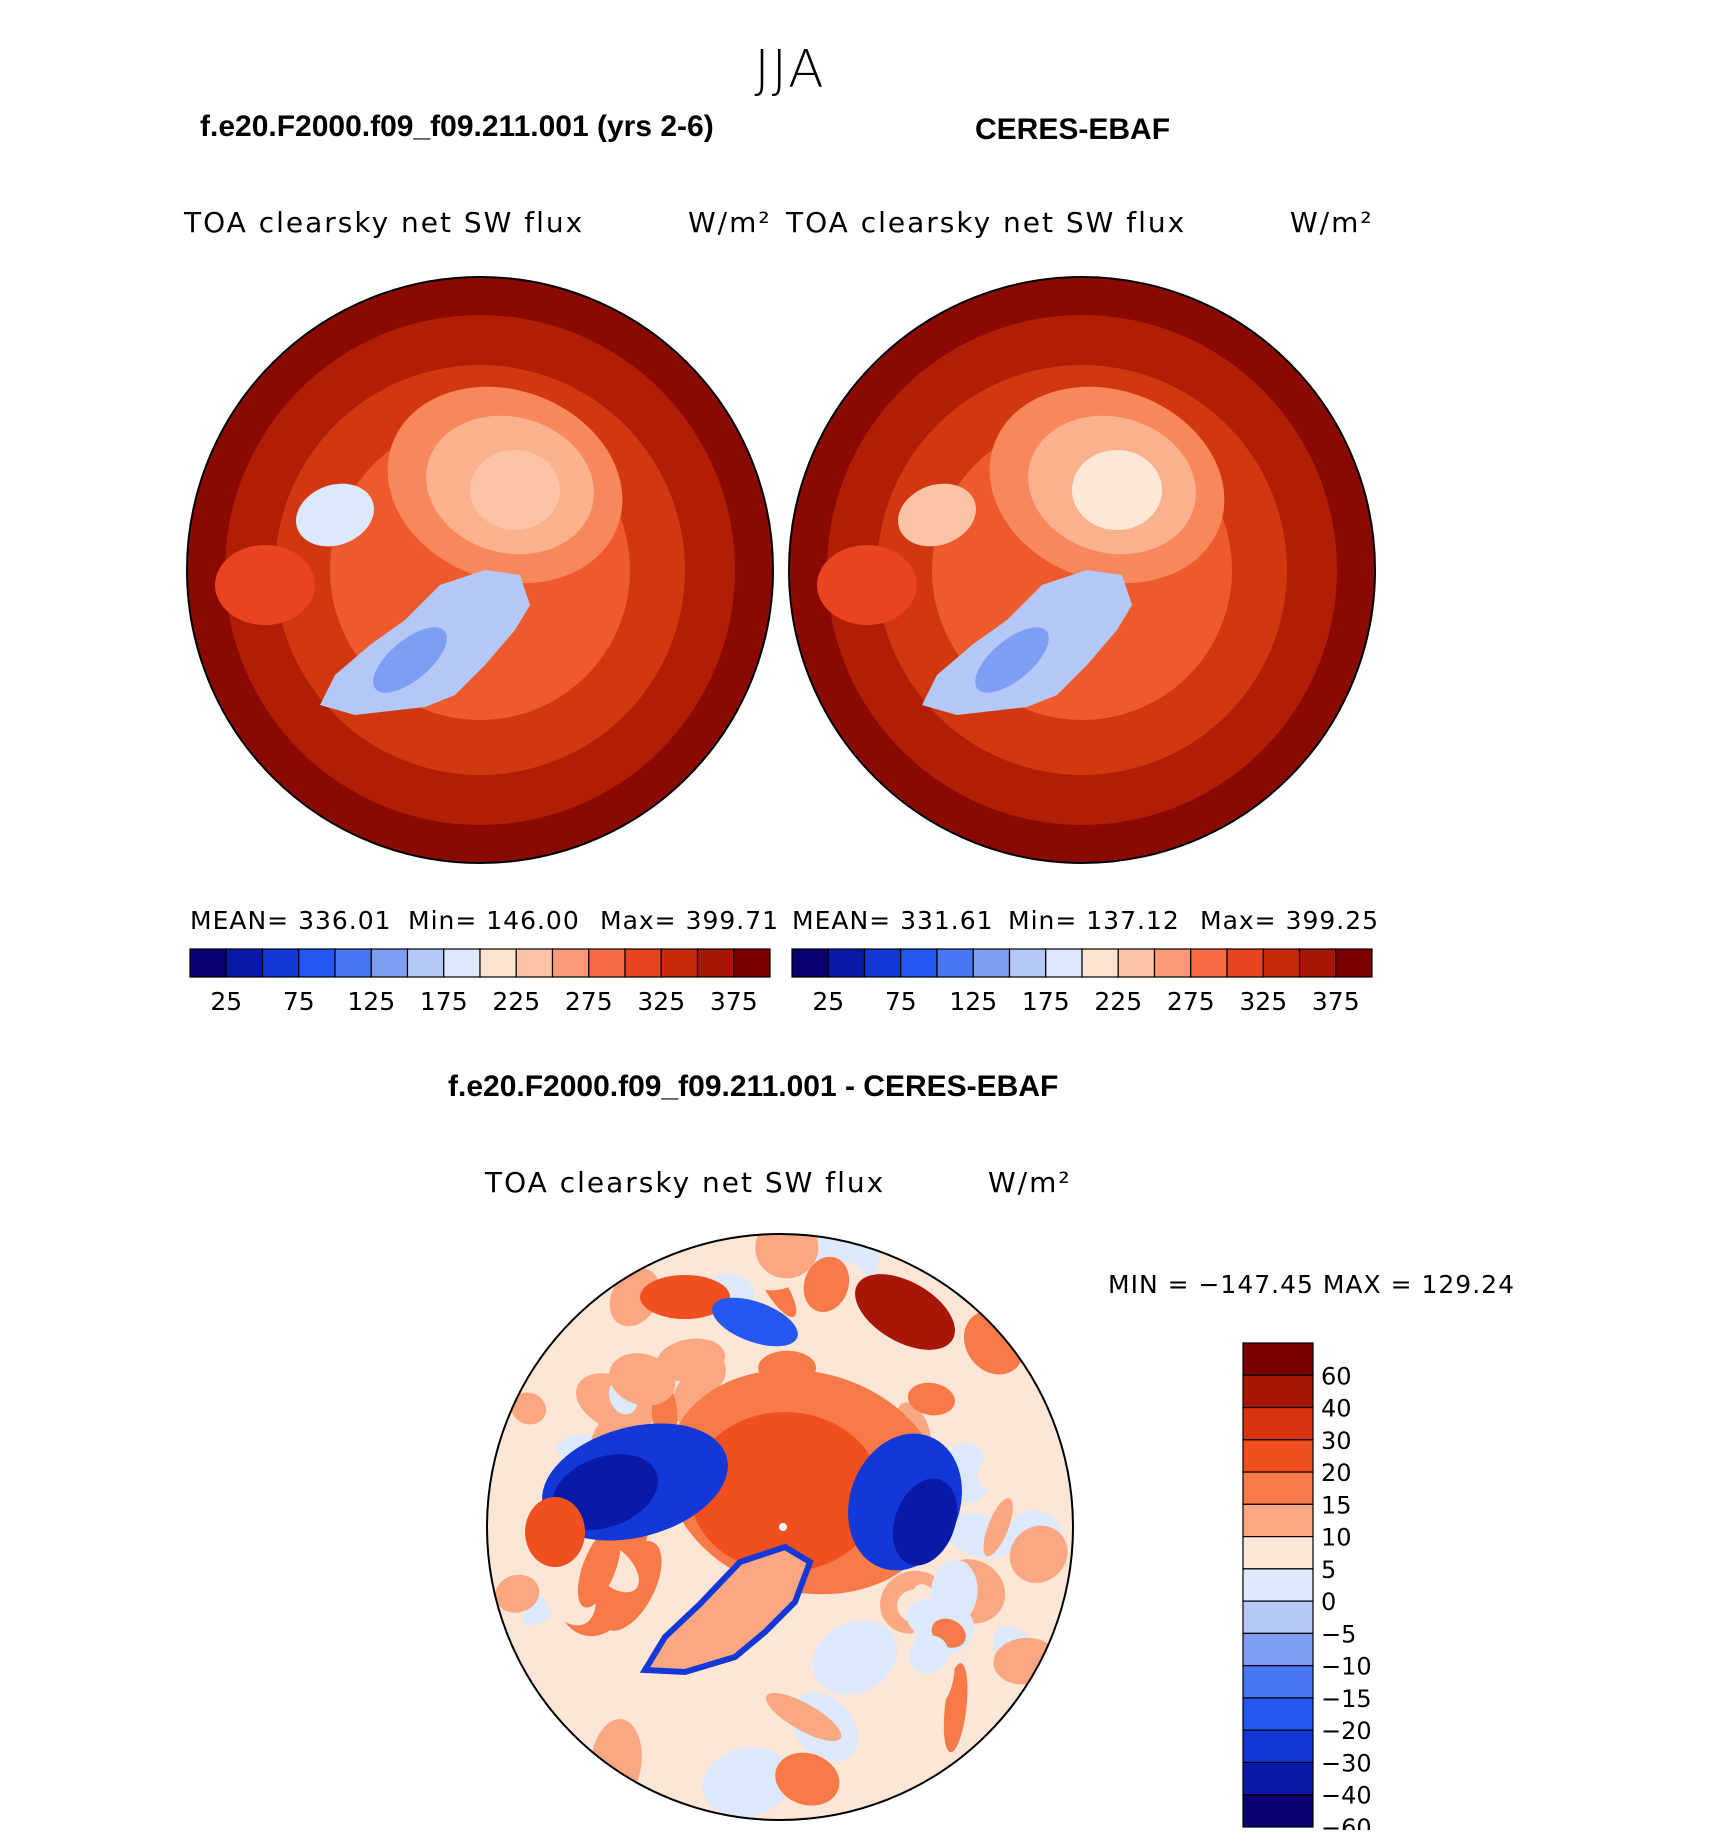  Describe the element at coordinates (371, 1001) in the screenshot. I see `model-colorbar-tick-label: 125` at that location.